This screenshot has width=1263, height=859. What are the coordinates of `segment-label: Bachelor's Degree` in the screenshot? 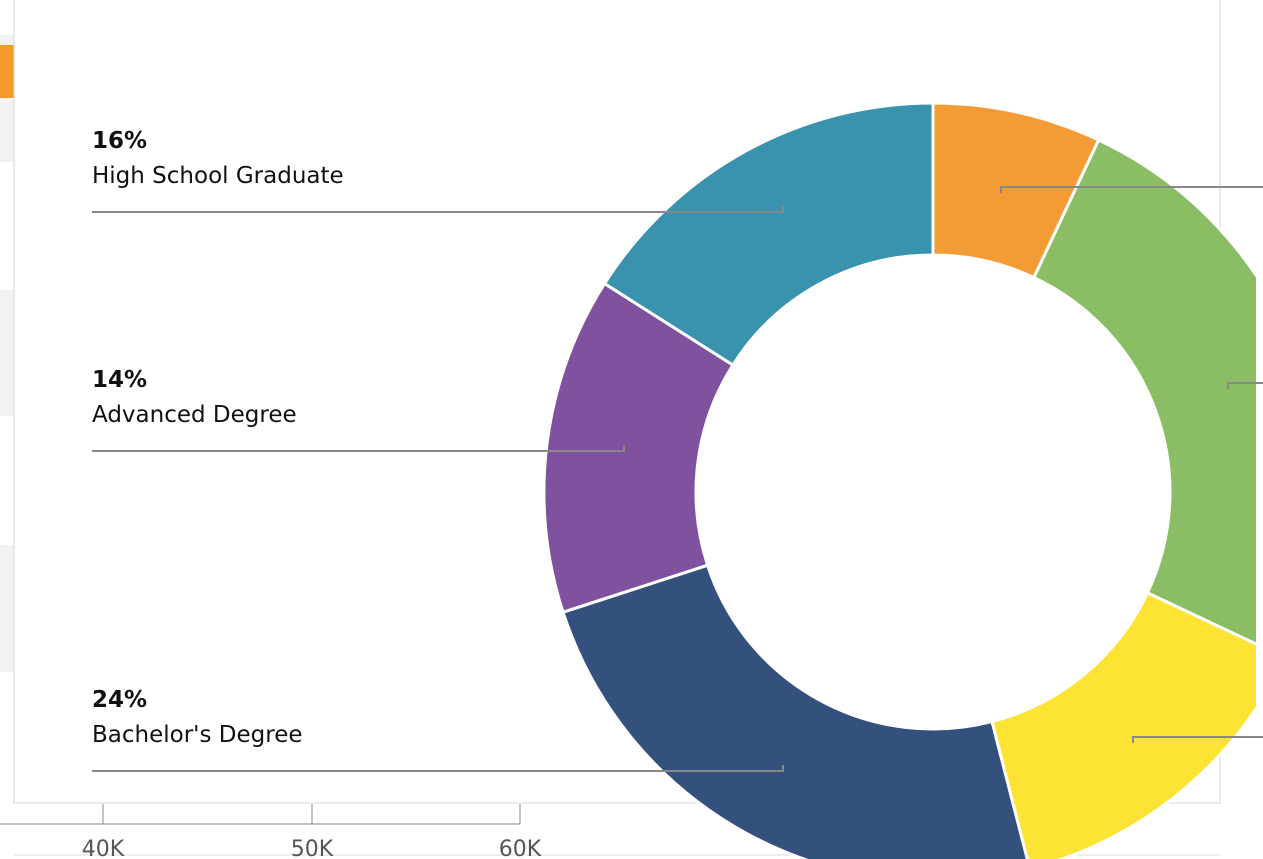 It's located at (197, 735).